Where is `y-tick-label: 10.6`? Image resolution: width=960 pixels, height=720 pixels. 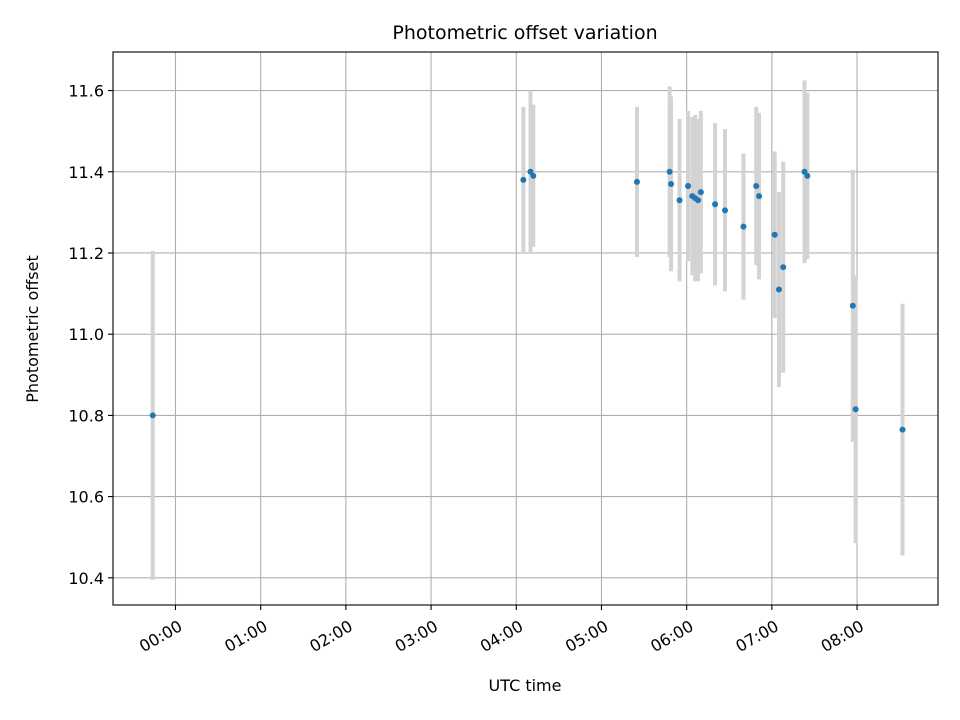
y-tick-label: 10.6 is located at coordinates (86, 497).